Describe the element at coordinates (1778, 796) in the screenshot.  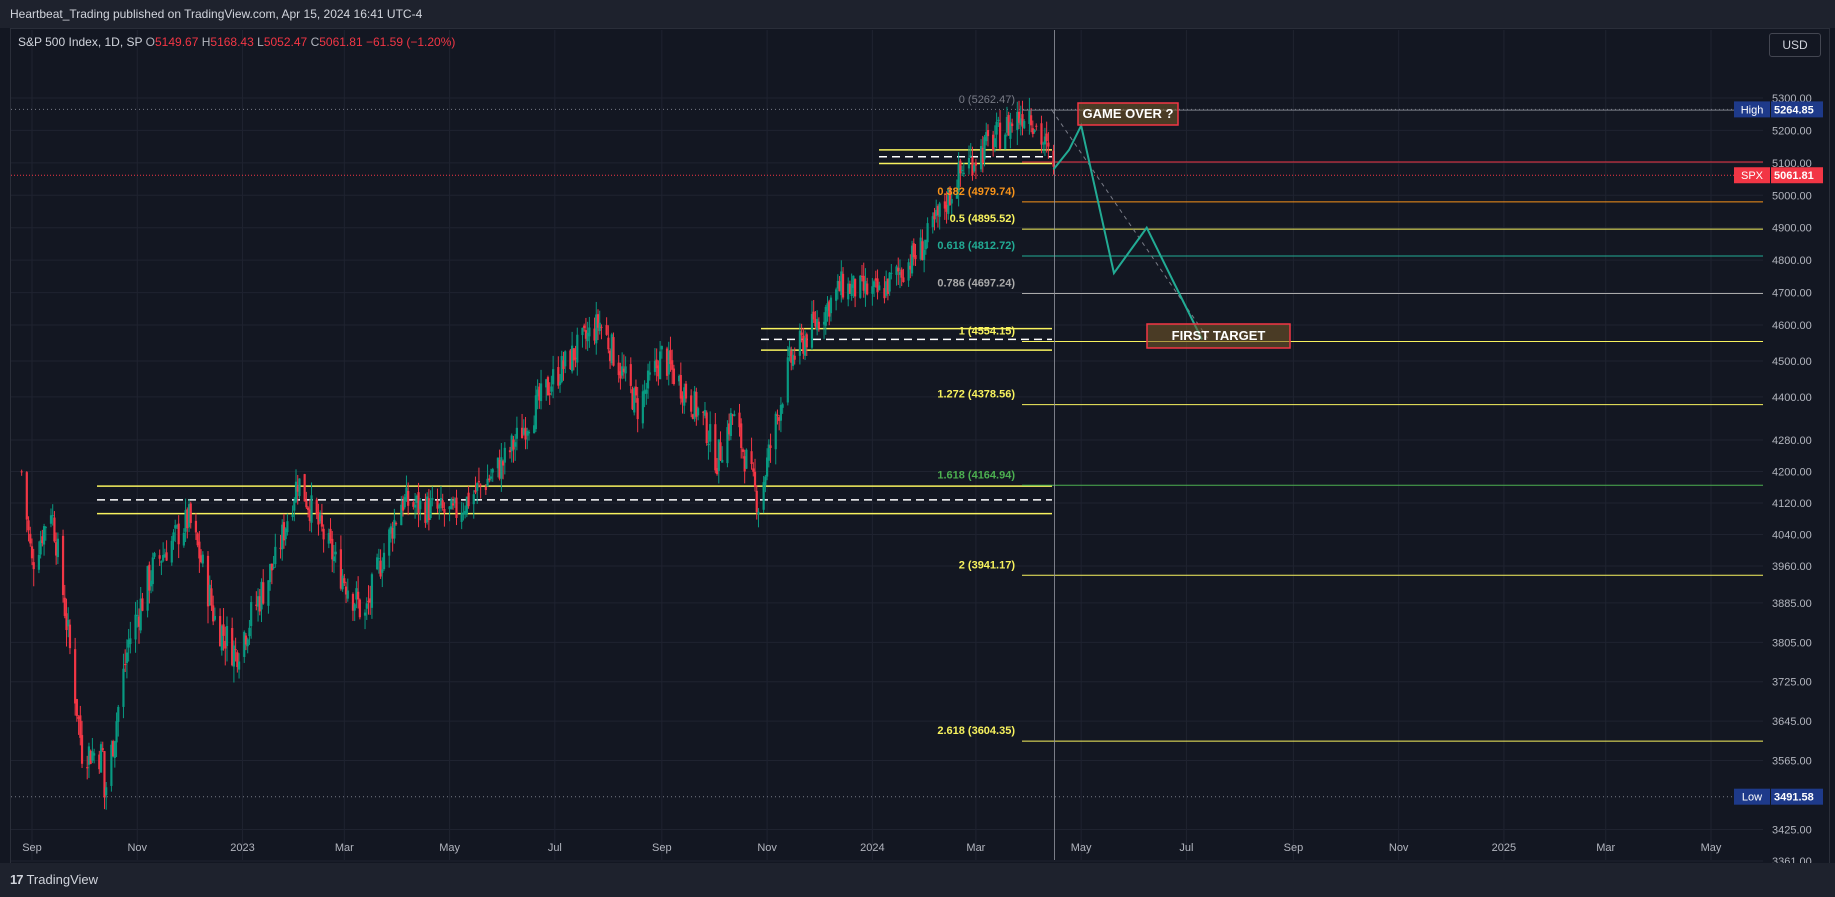
I see `price-tag-low: Low 3491.58` at that location.